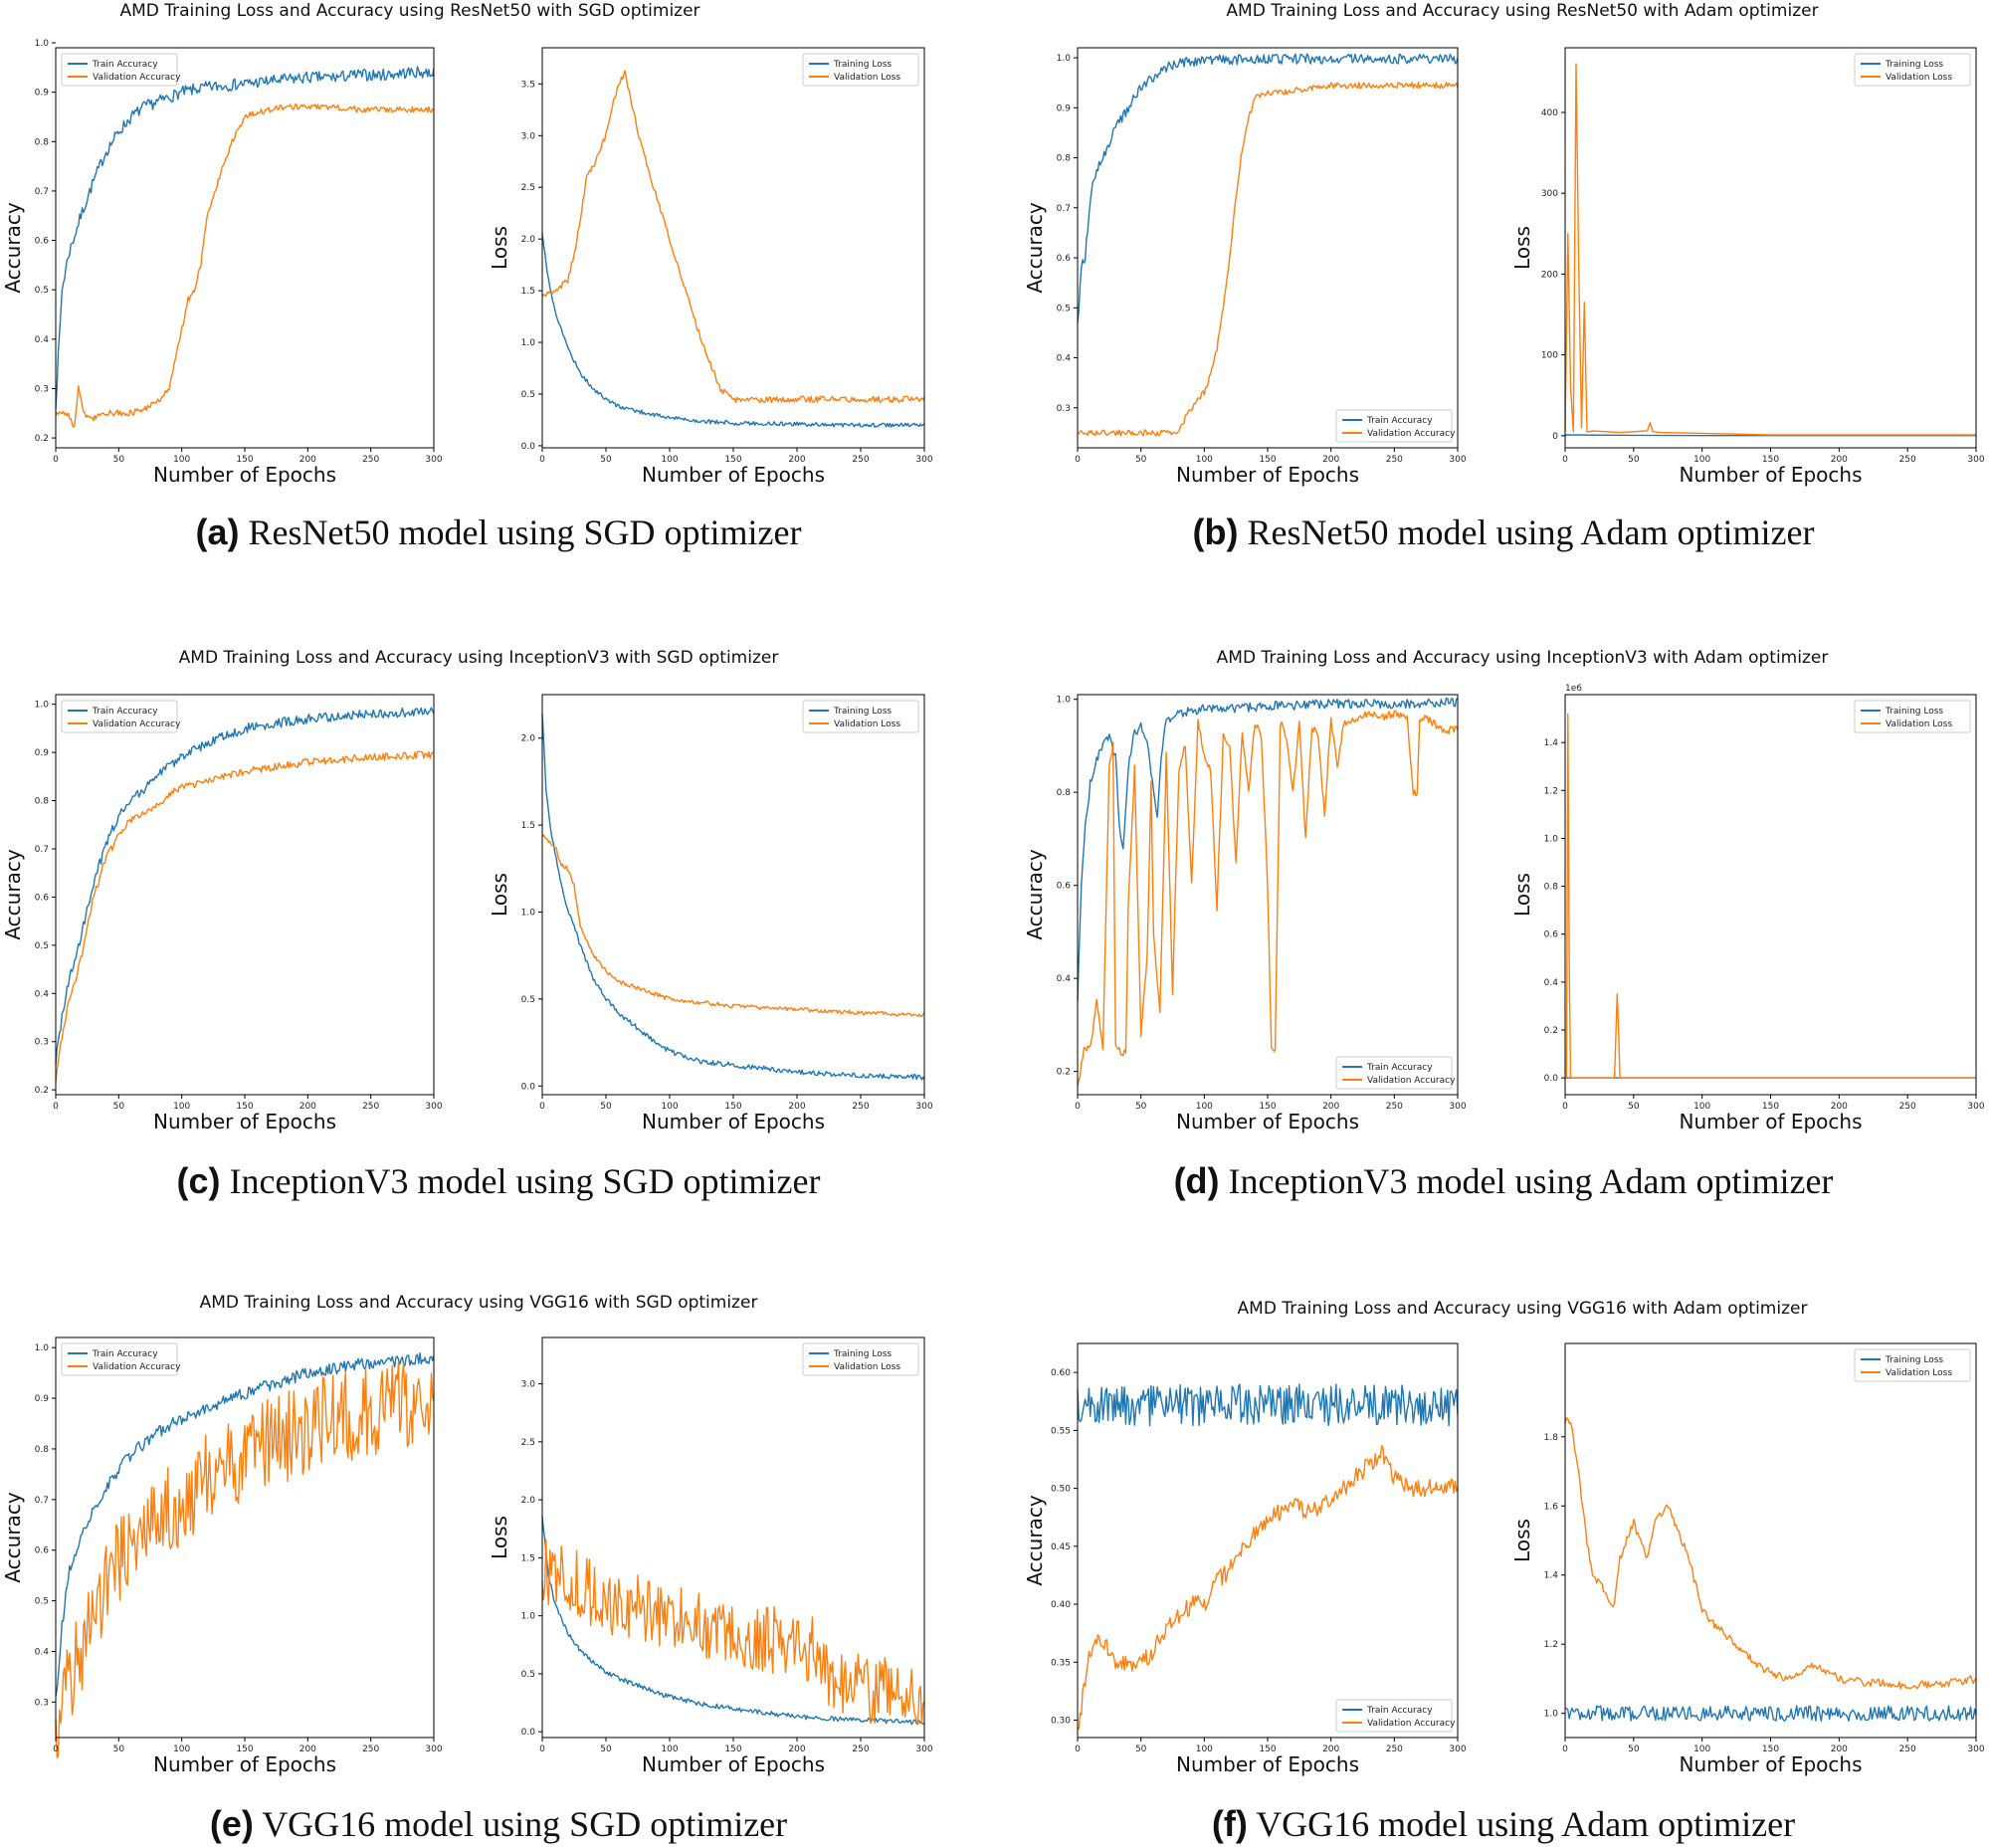 The height and width of the screenshot is (1848, 1989). What do you see at coordinates (231, 1824) in the screenshot?
I see `caption-letter: (e)` at bounding box center [231, 1824].